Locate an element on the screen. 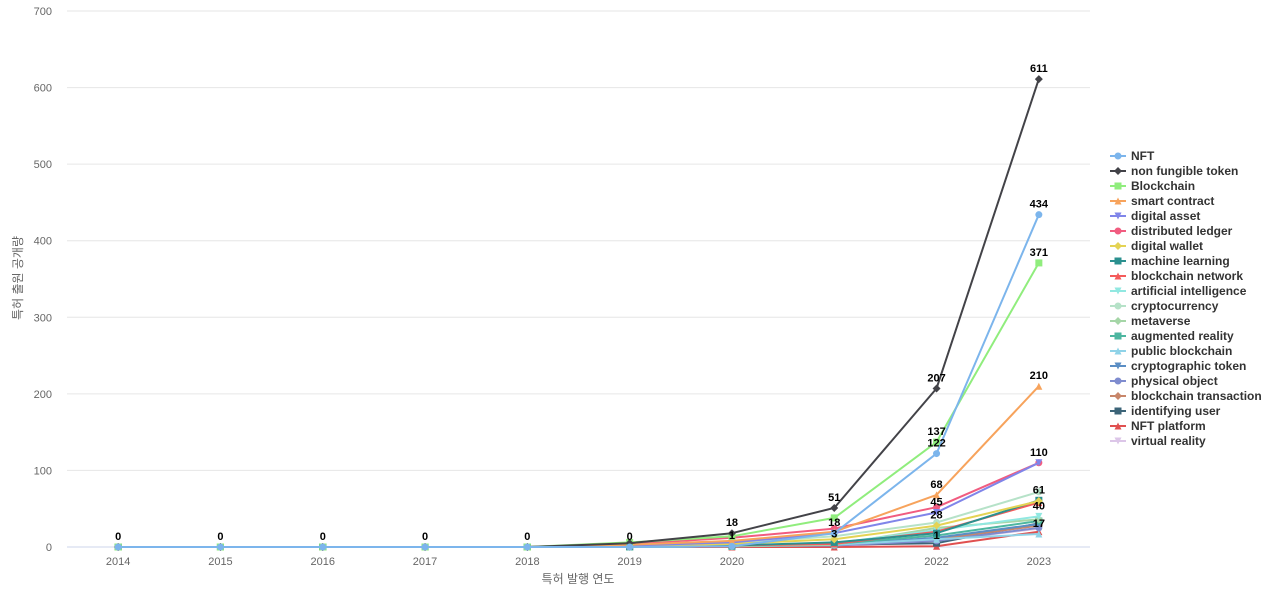 The image size is (1280, 600). legend-item: cryptographic token is located at coordinates (1178, 366).